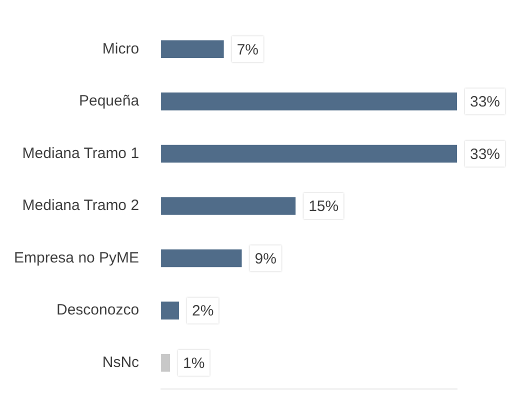 The width and height of the screenshot is (519, 412). What do you see at coordinates (77, 257) in the screenshot?
I see `y-tick-label: Empresa no PyME` at bounding box center [77, 257].